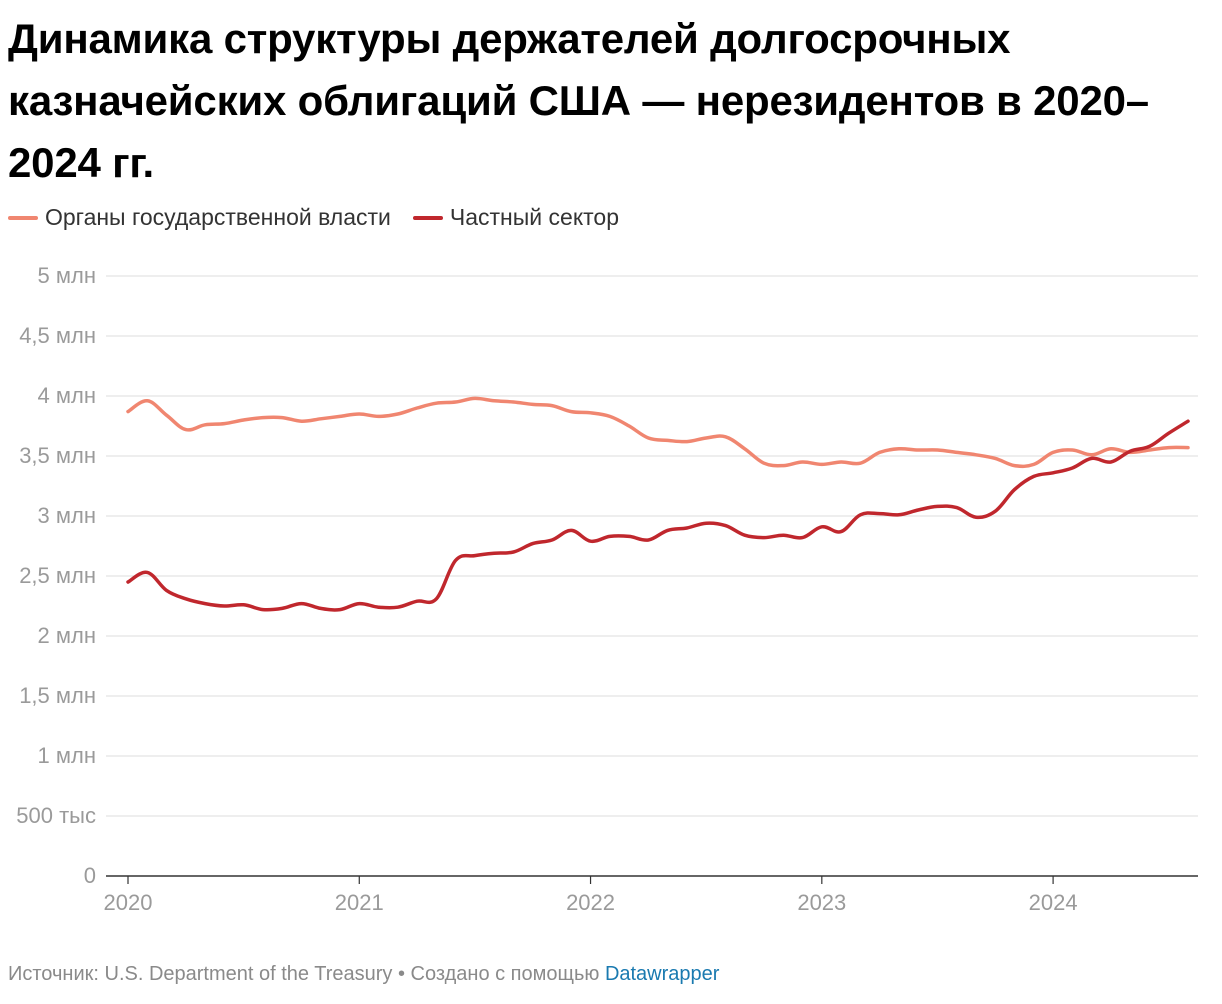 This screenshot has width=1222, height=1004. What do you see at coordinates (67, 635) in the screenshot?
I see `y-tick-label: 2 млн` at bounding box center [67, 635].